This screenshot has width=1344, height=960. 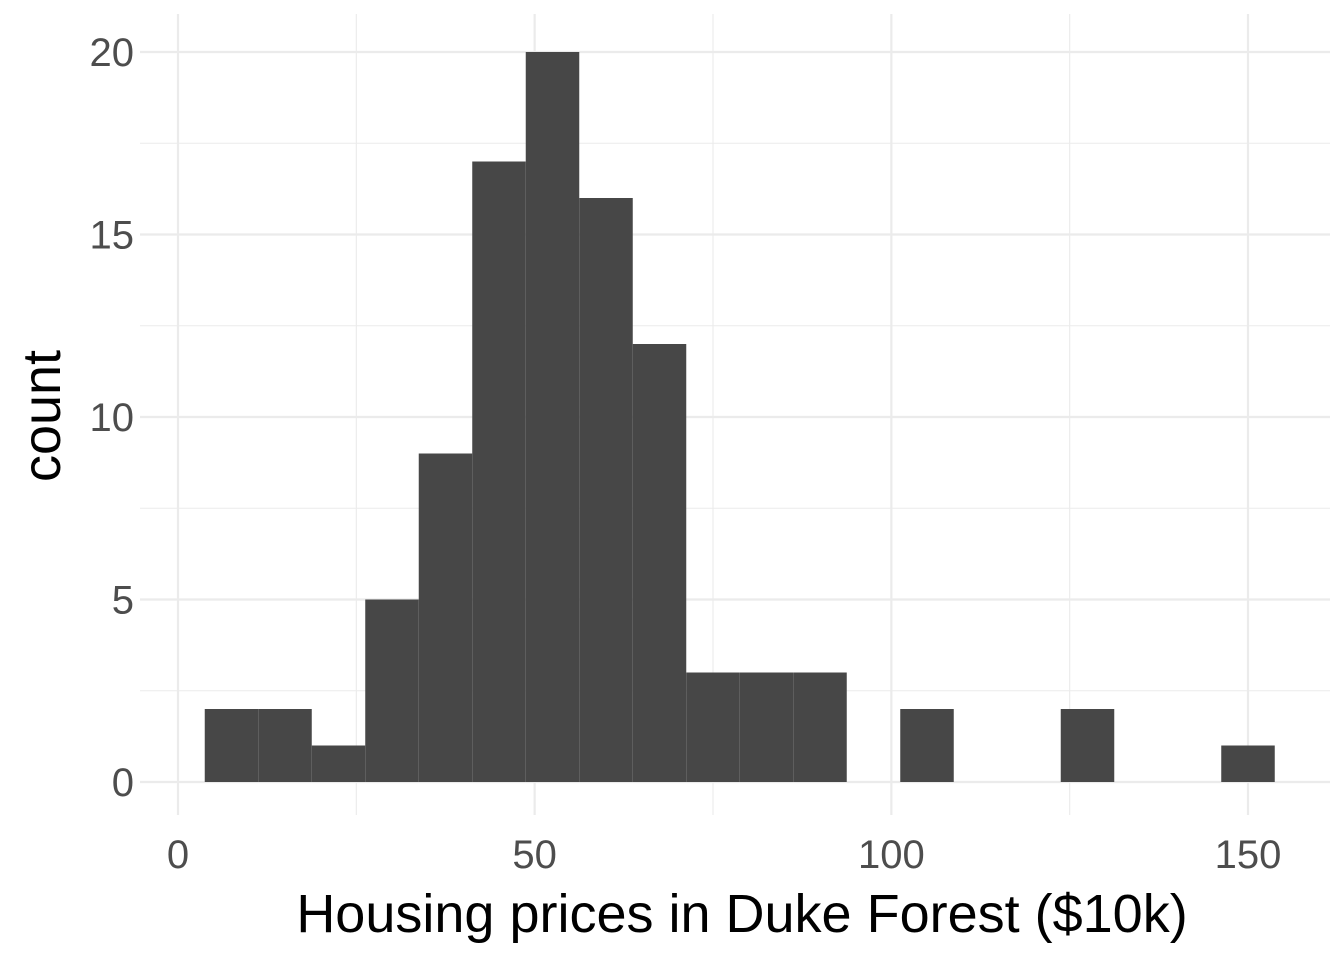 What do you see at coordinates (123, 783) in the screenshot?
I see `y-tick-label: 0` at bounding box center [123, 783].